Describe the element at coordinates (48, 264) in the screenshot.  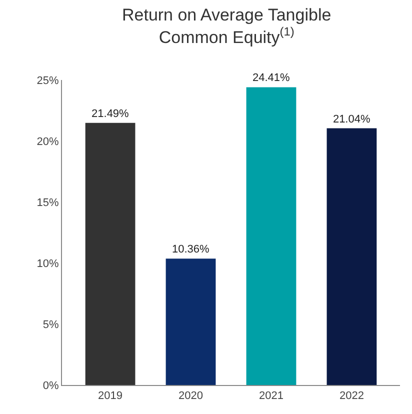
I see `y-tick-label: 10%` at that location.